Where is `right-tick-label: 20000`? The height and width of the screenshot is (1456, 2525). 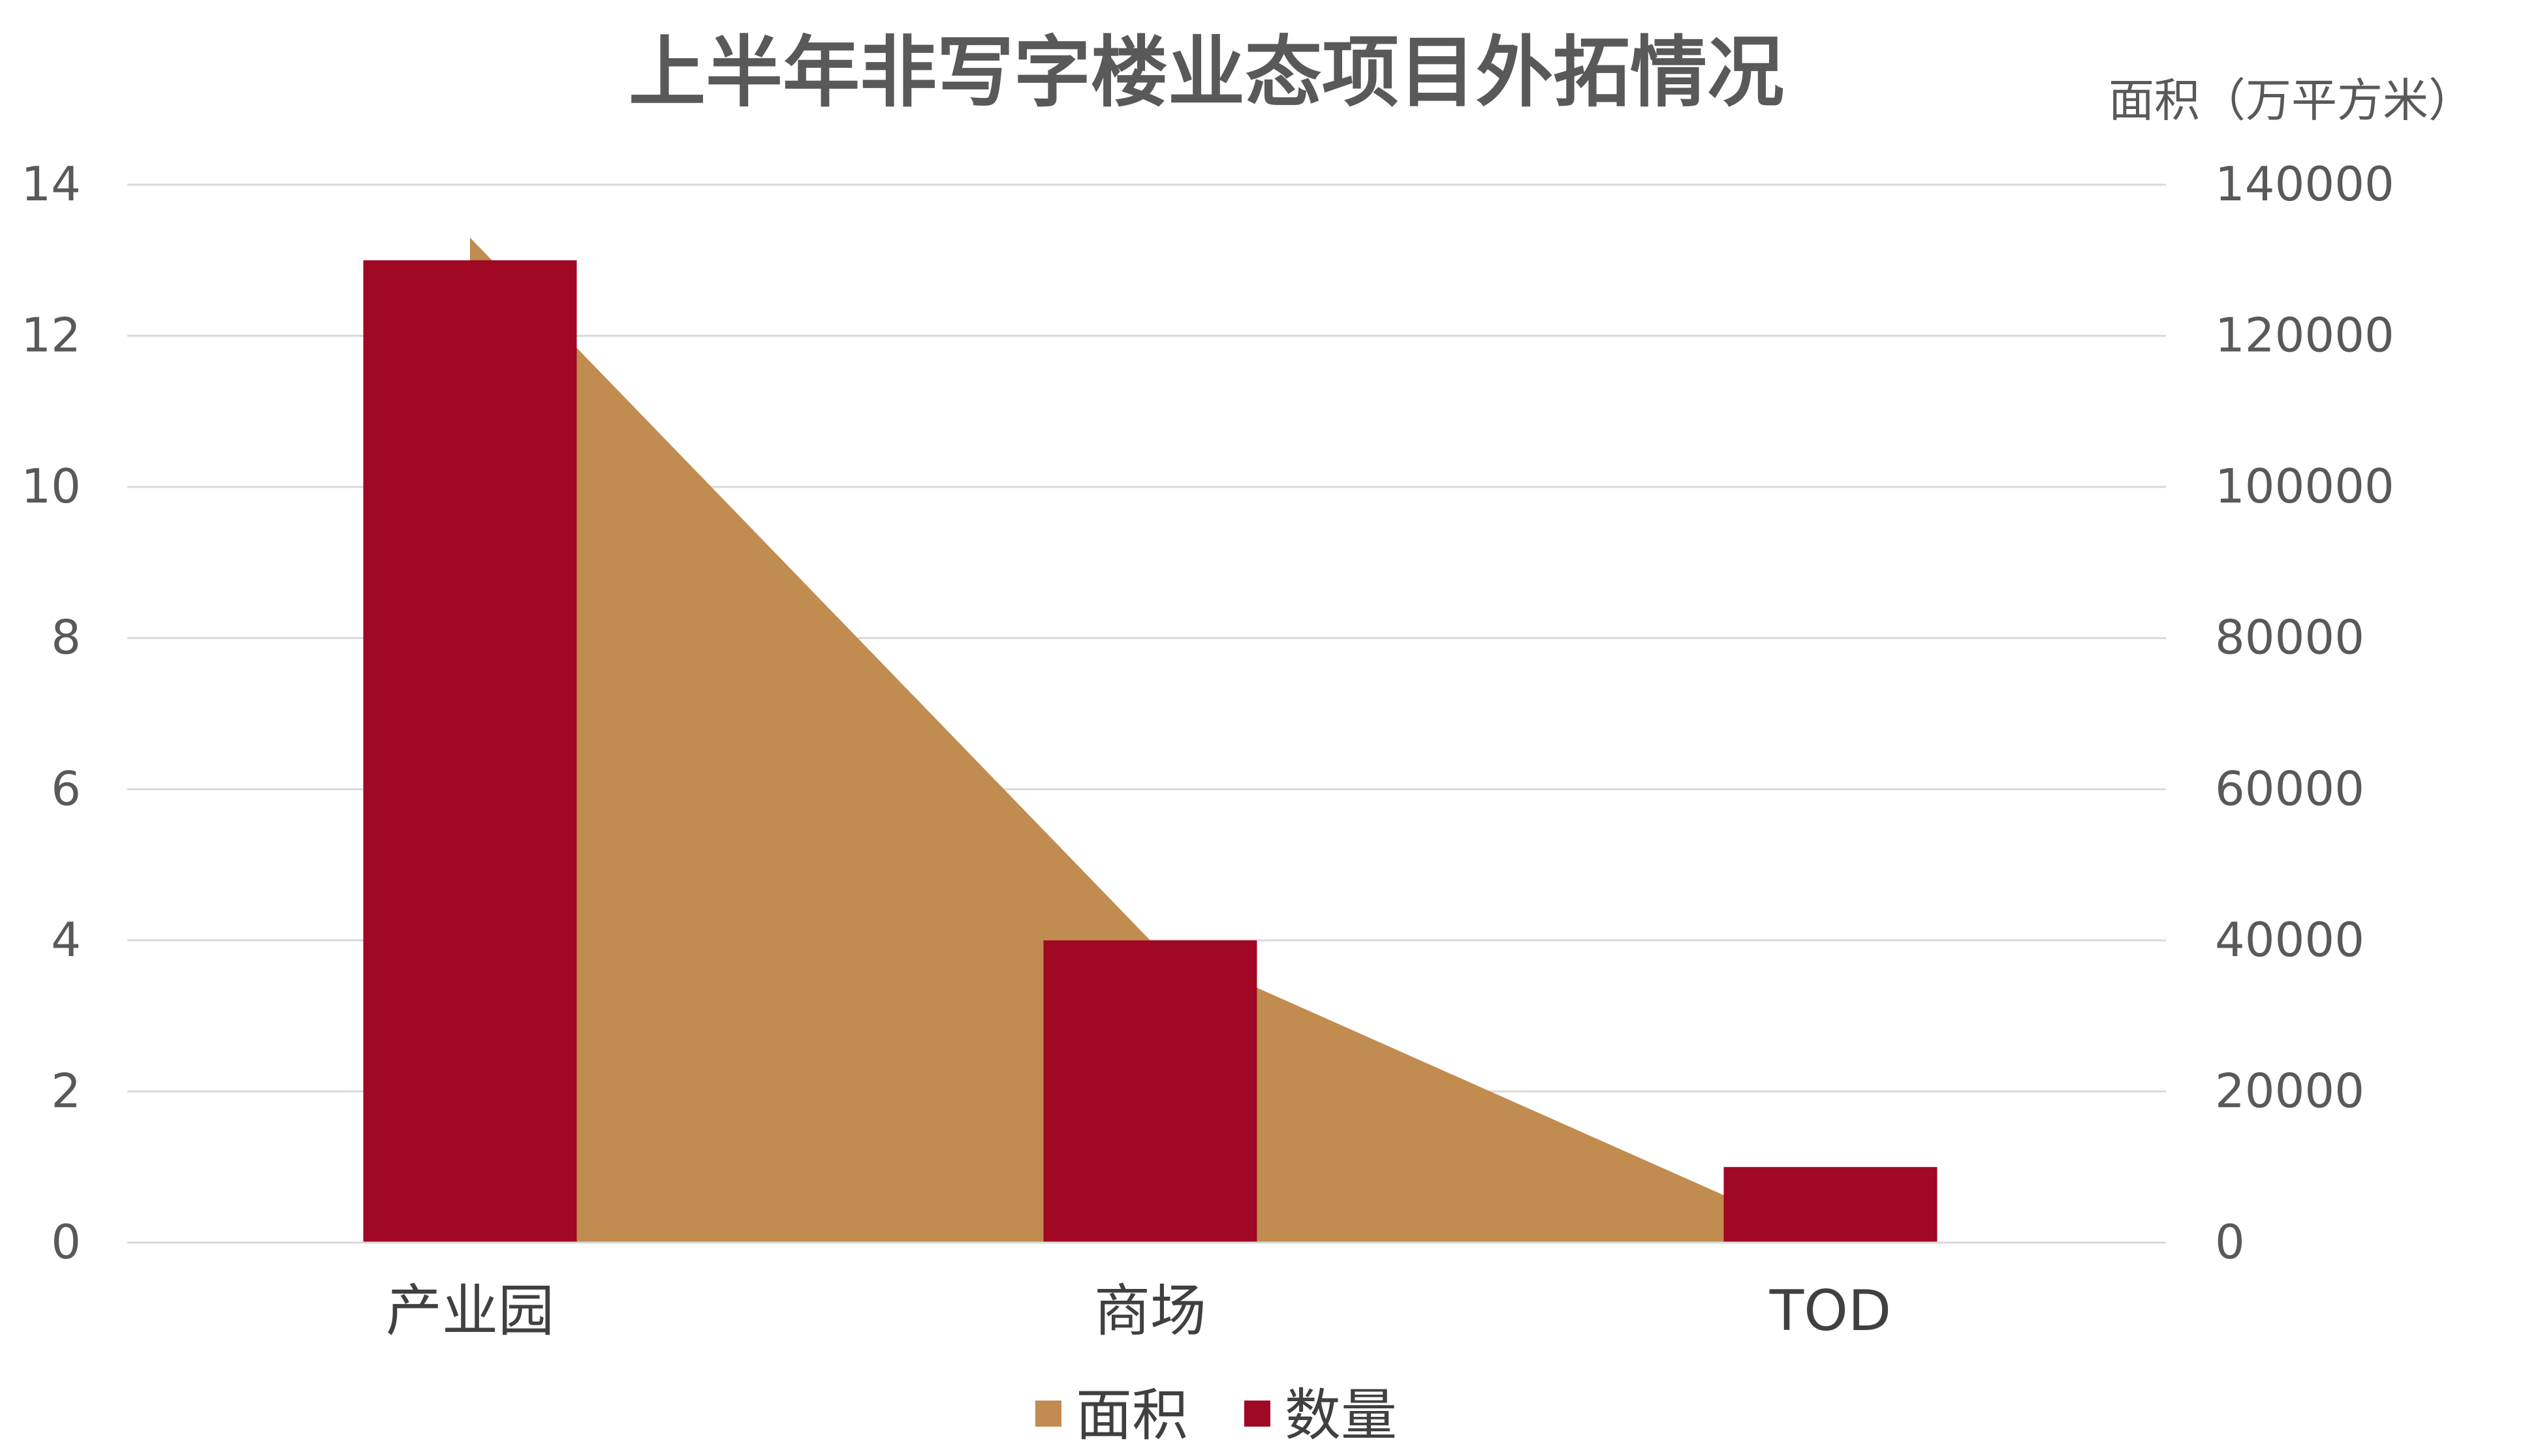 right-tick-label: 20000 is located at coordinates (2289, 1090).